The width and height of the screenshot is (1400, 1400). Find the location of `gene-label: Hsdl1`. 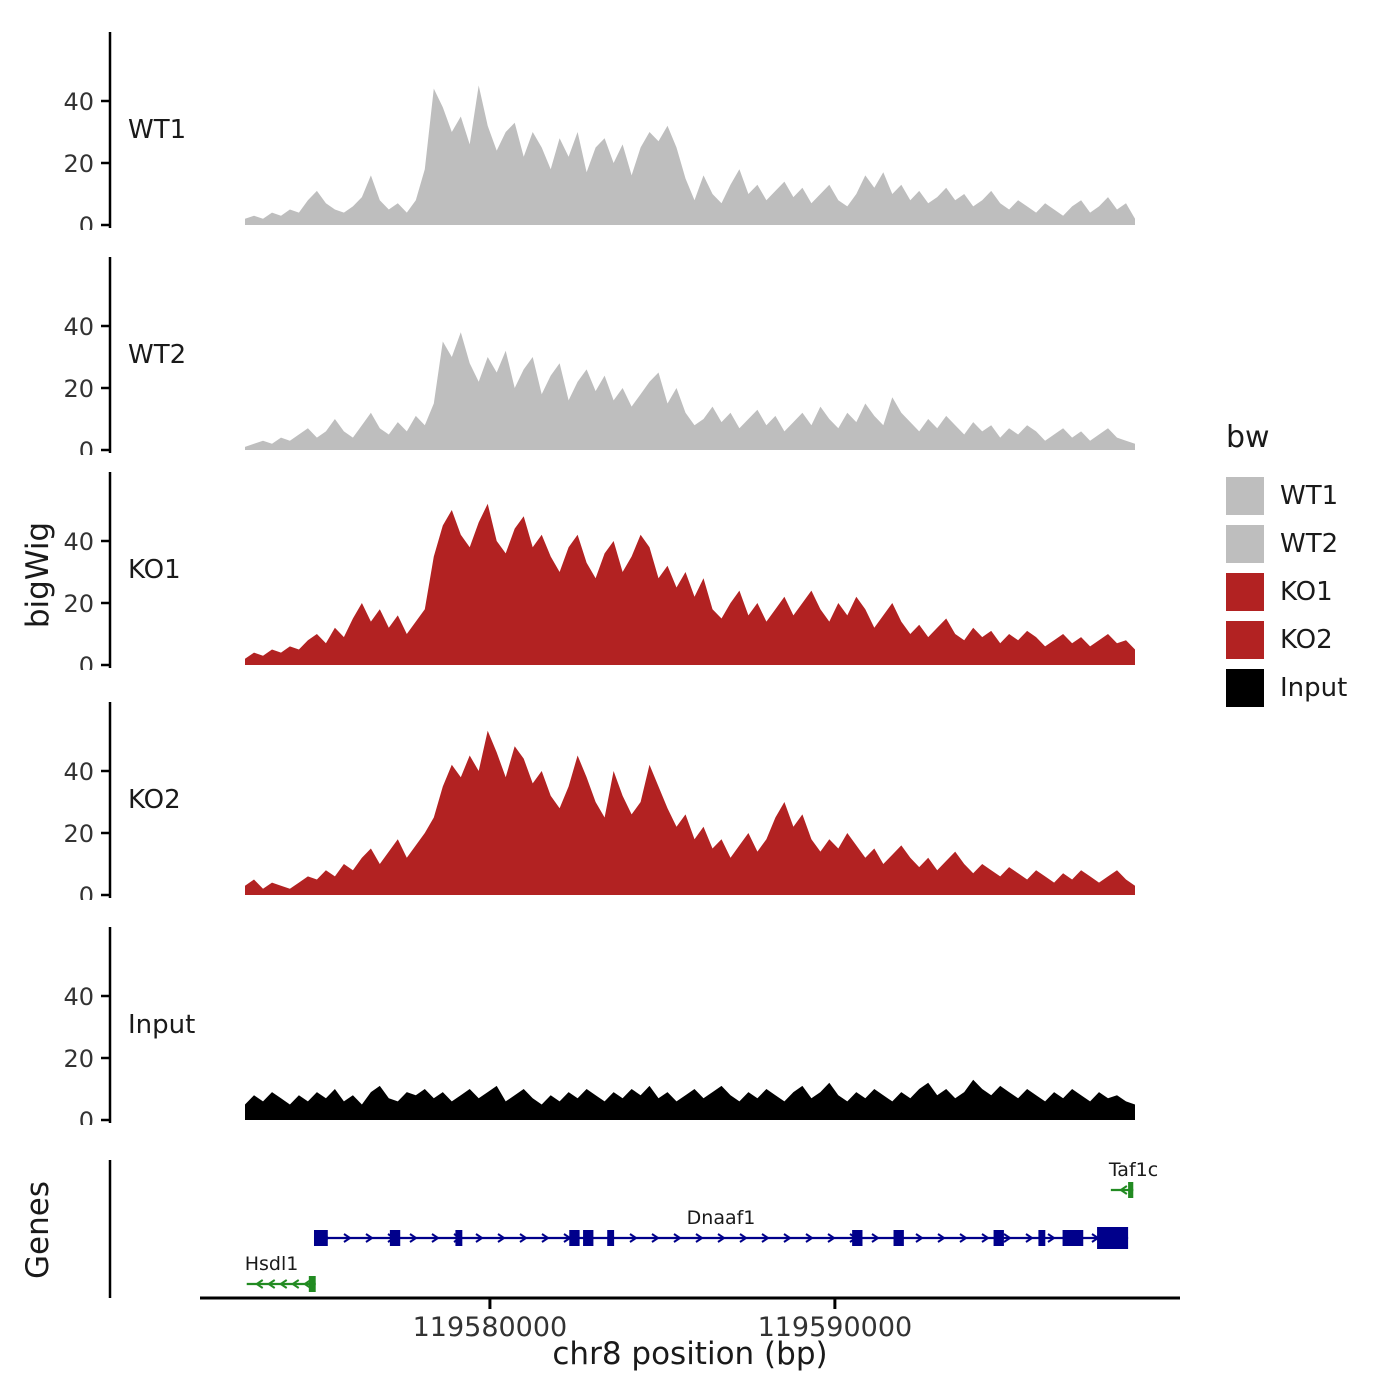

gene-label: Hsdl1 is located at coordinates (272, 1264).